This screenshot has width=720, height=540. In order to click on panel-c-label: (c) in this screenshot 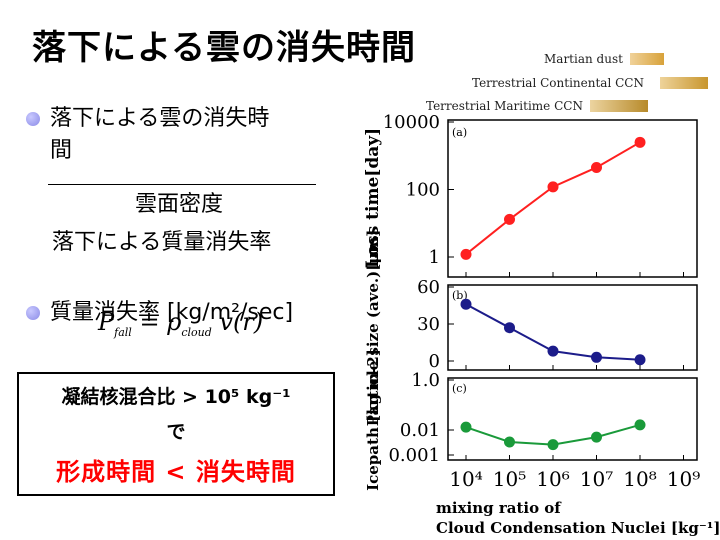, I will do `click(459, 388)`.